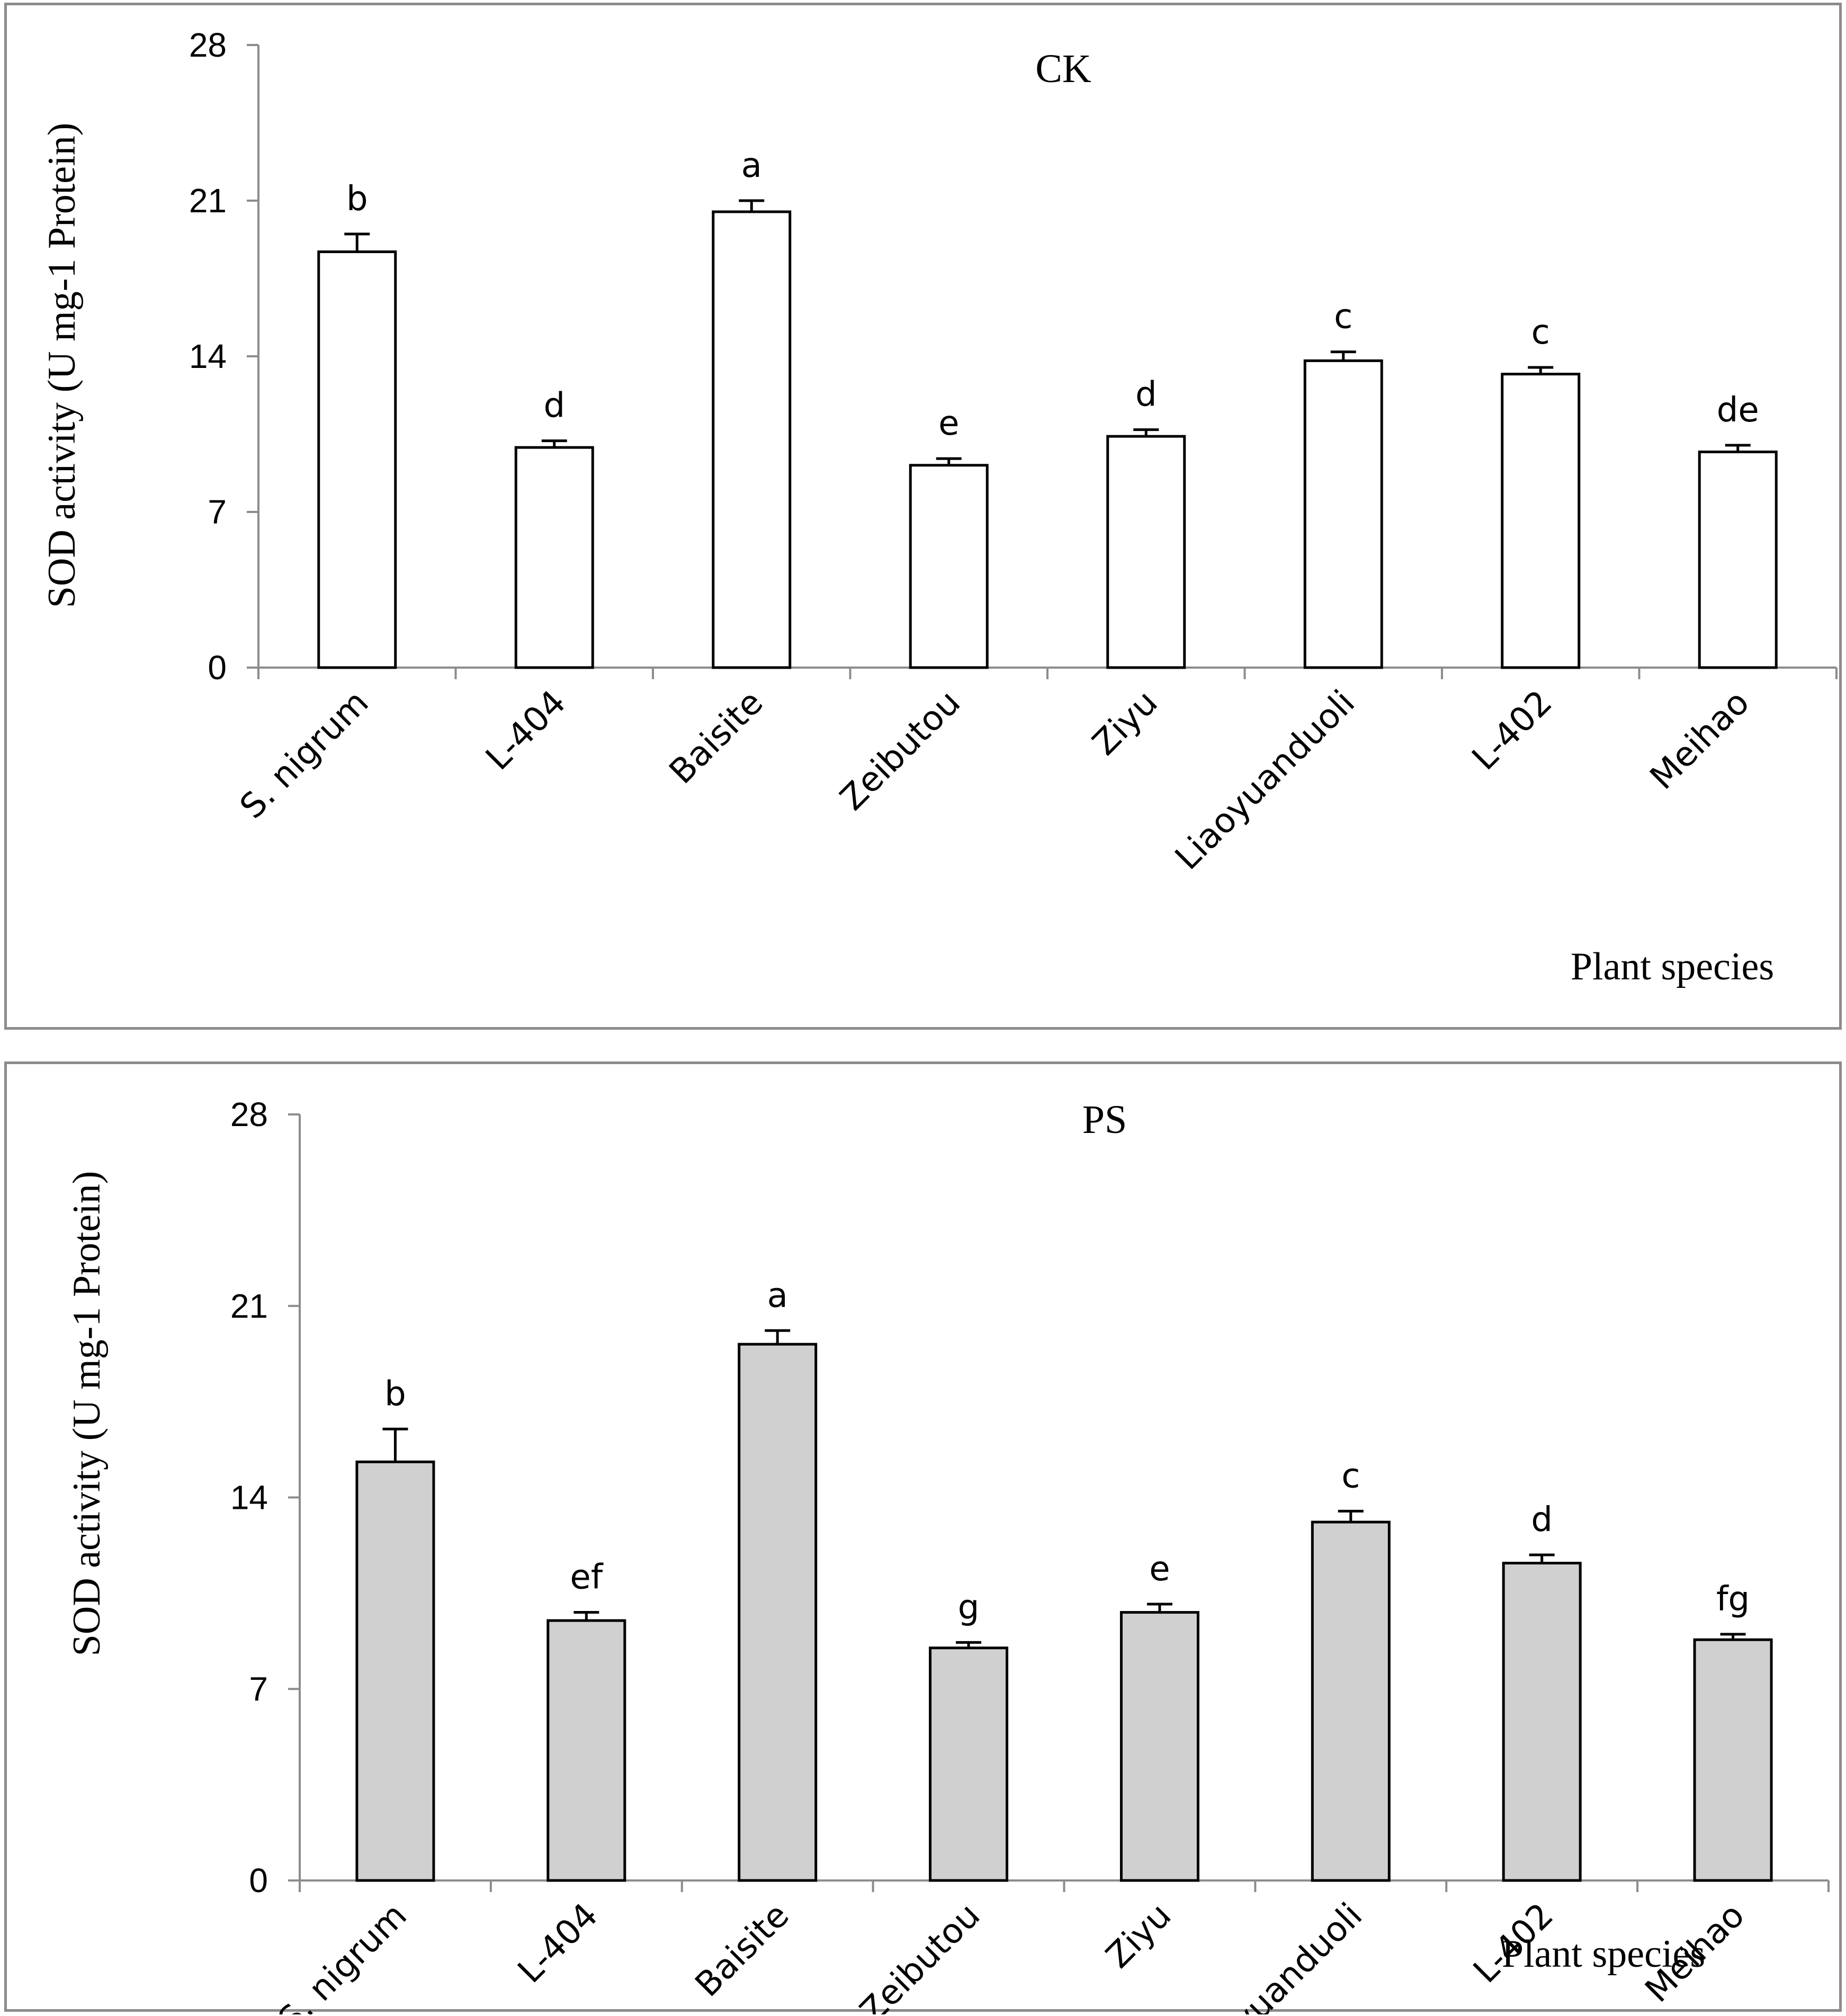  Describe the element at coordinates (1513, 730) in the screenshot. I see `x-tick-label: L-402` at that location.